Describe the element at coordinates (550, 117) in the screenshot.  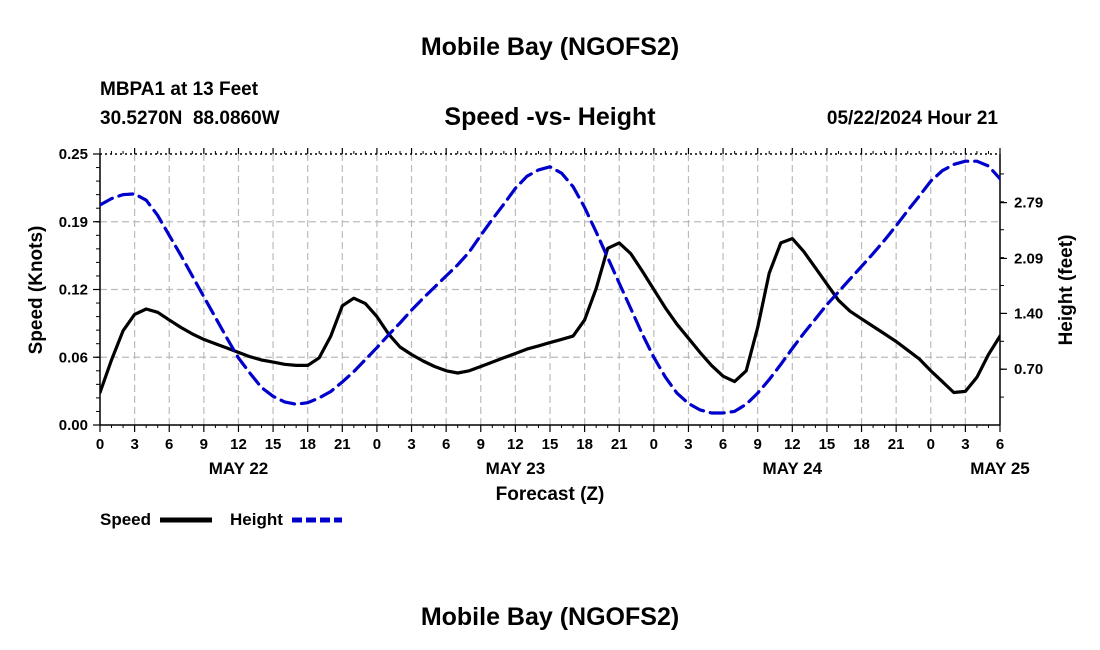
I see `chart-subtitle: Speed -vs- Height` at that location.